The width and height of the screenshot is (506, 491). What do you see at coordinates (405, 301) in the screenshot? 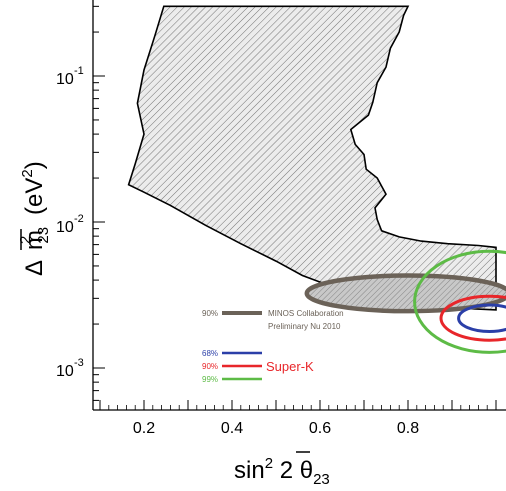
I see `contour-layer` at bounding box center [405, 301].